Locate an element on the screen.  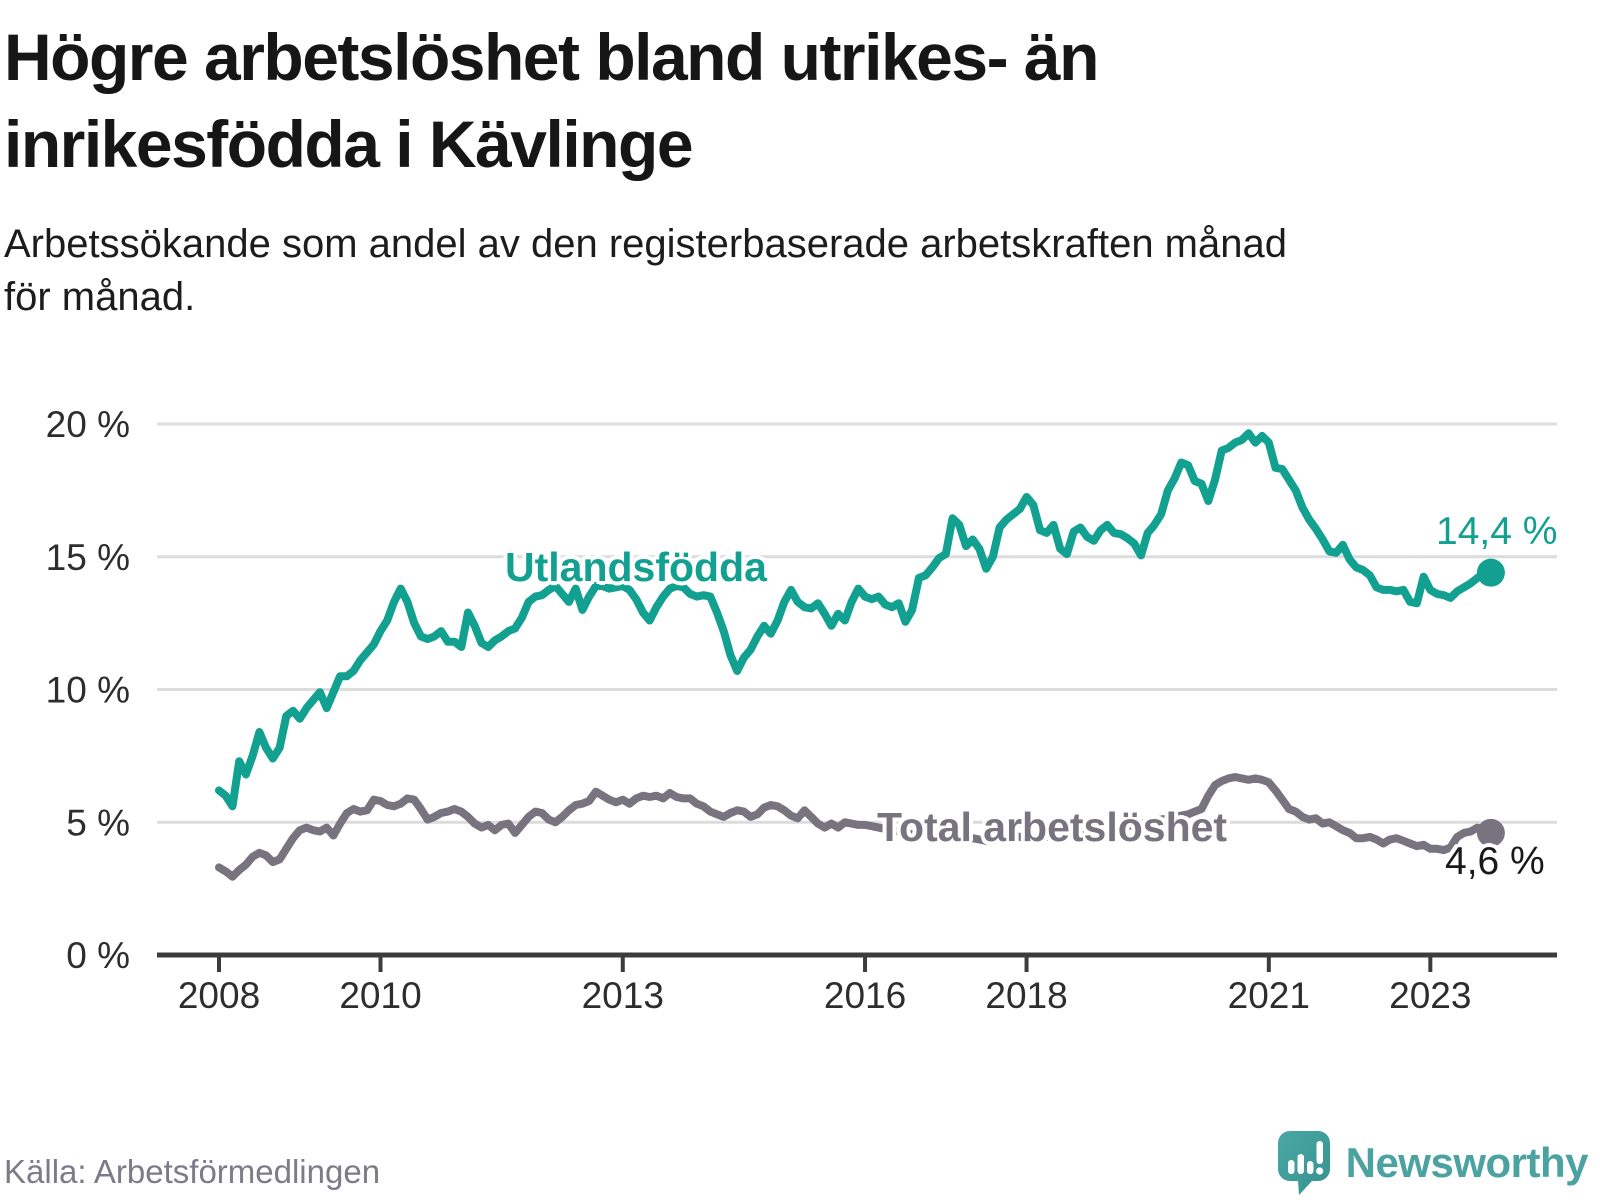
brand-name: Newsworthy is located at coordinates (1467, 1162).